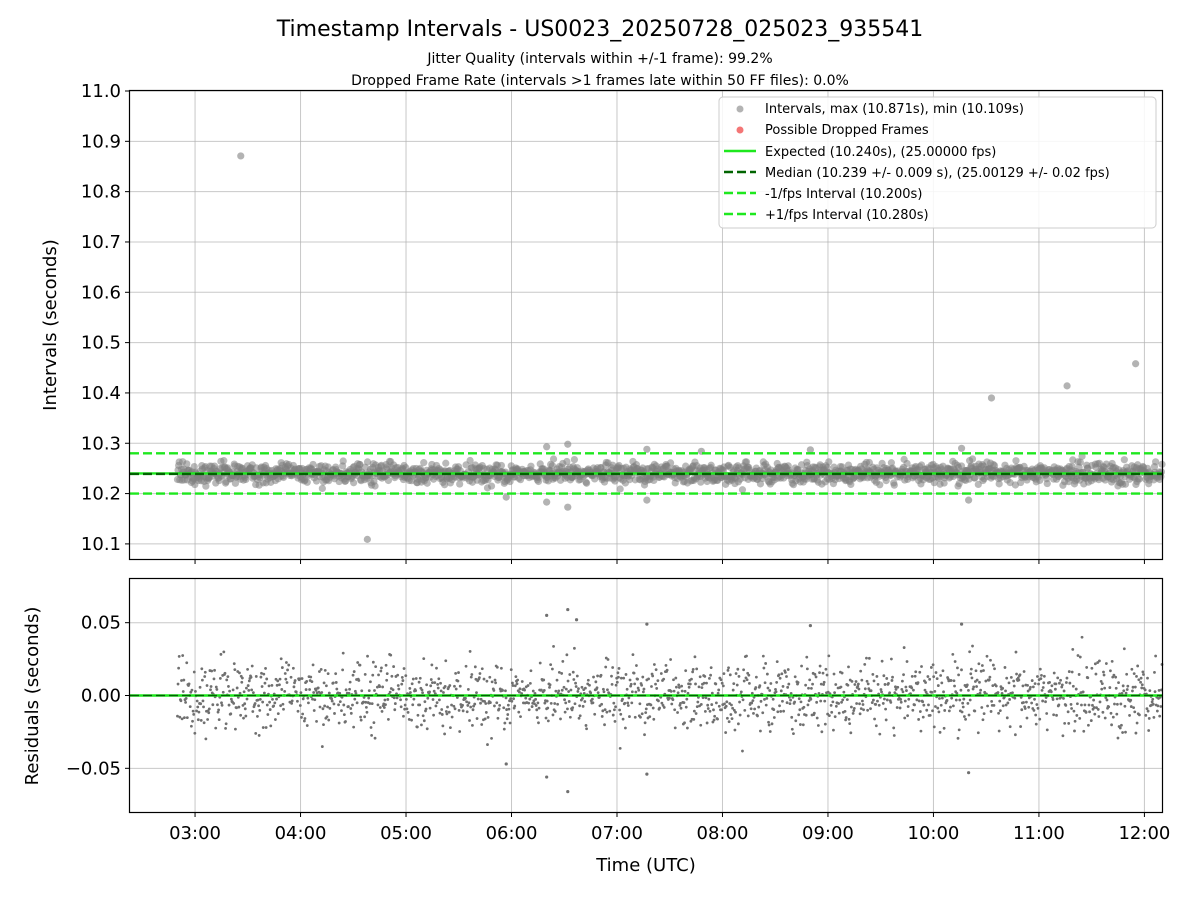  What do you see at coordinates (101, 242) in the screenshot?
I see `top-y-tick-label: 10.7` at bounding box center [101, 242].